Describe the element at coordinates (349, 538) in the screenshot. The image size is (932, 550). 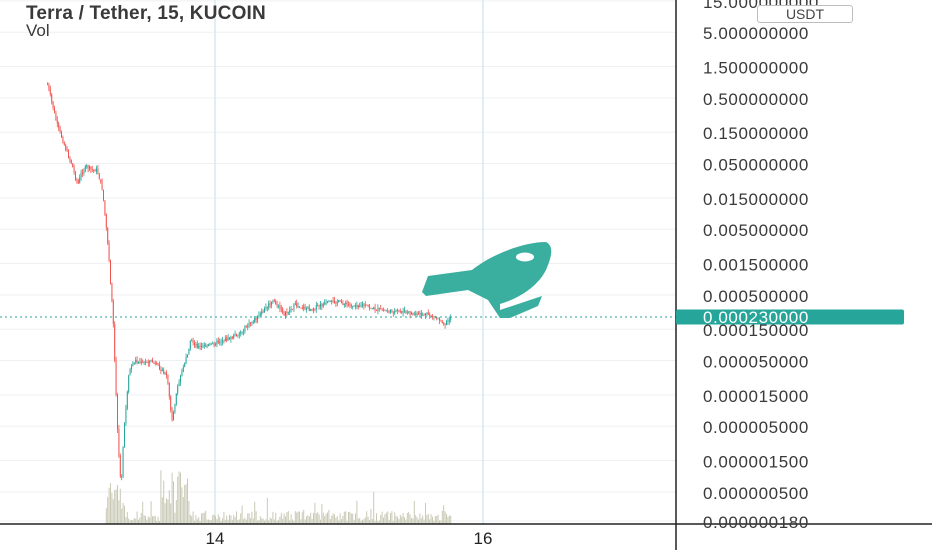
I see `time-axis: 14 16` at that location.